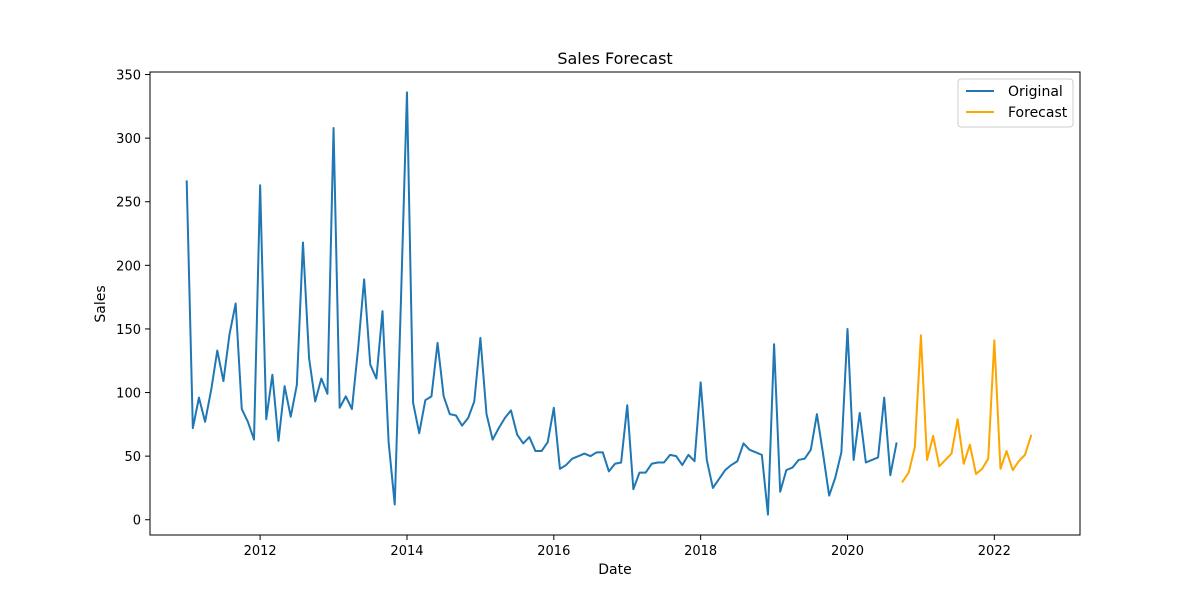  I want to click on x-tick-label: 2020, so click(847, 551).